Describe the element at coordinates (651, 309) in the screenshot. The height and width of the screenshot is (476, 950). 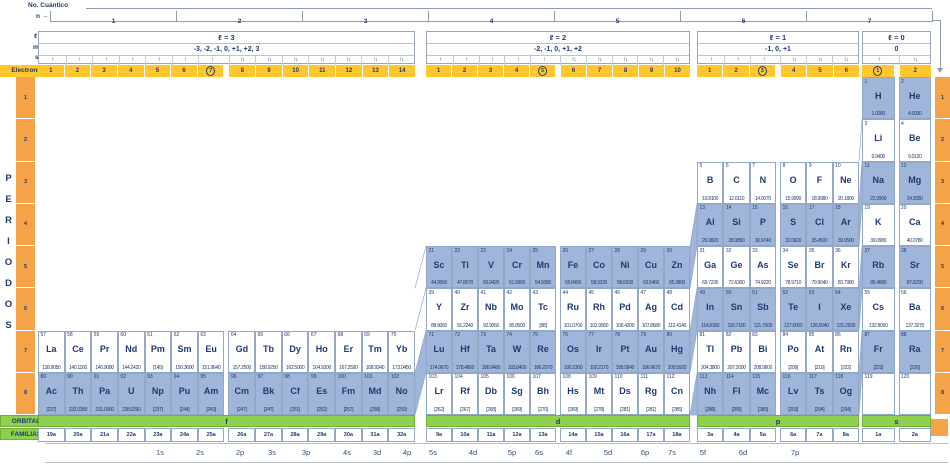
I see `element-Ag: 47 Ag 107.8680` at that location.